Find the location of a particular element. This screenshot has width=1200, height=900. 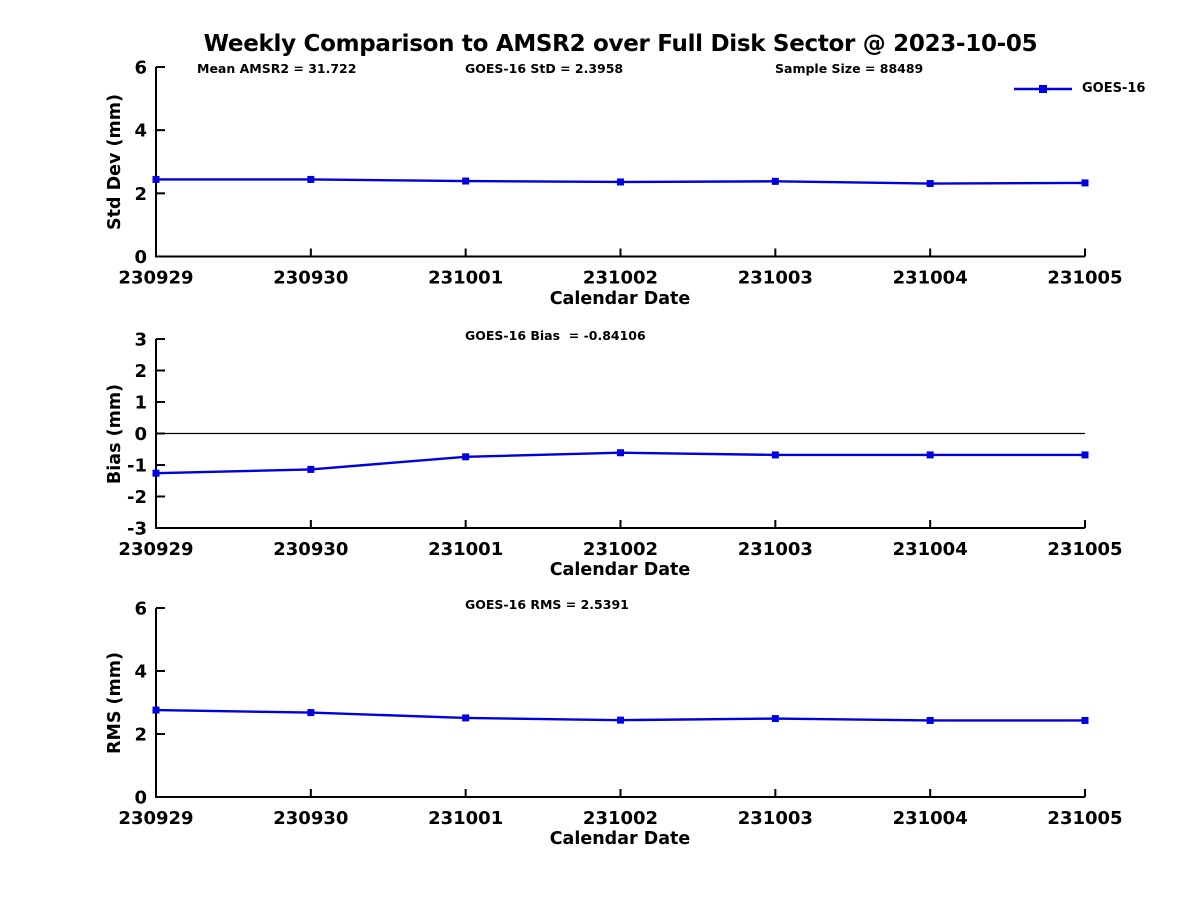

legend-label: GOES-16 is located at coordinates (1114, 88).